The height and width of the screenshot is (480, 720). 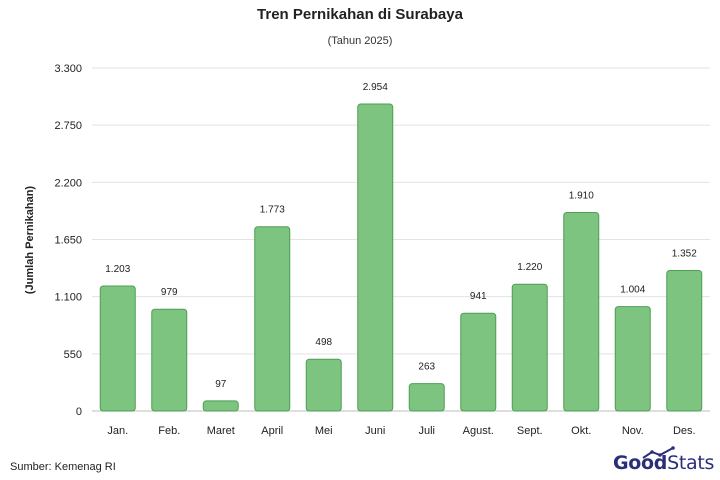 I want to click on data-label: 1.773, so click(x=272, y=210).